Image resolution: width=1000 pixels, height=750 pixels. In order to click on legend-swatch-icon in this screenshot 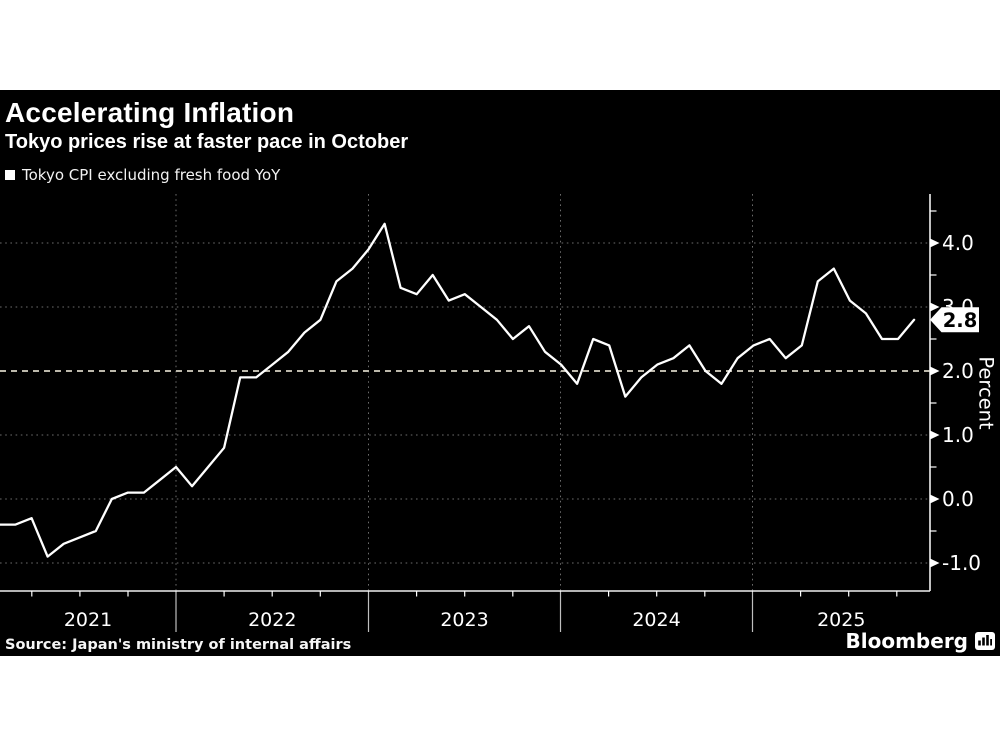, I will do `click(10, 175)`.